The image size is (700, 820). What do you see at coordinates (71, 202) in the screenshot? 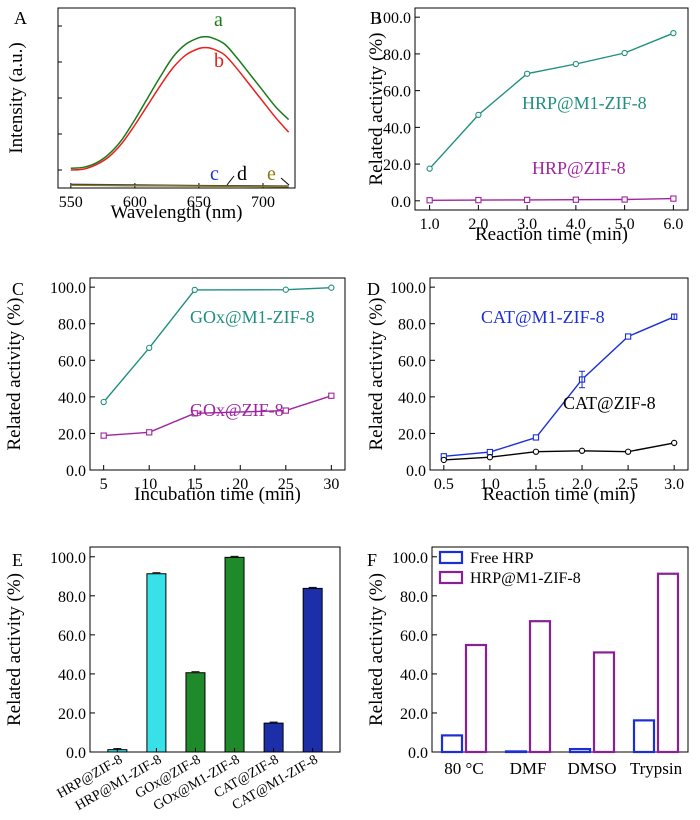
I see `x-tick-label: 550` at bounding box center [71, 202].